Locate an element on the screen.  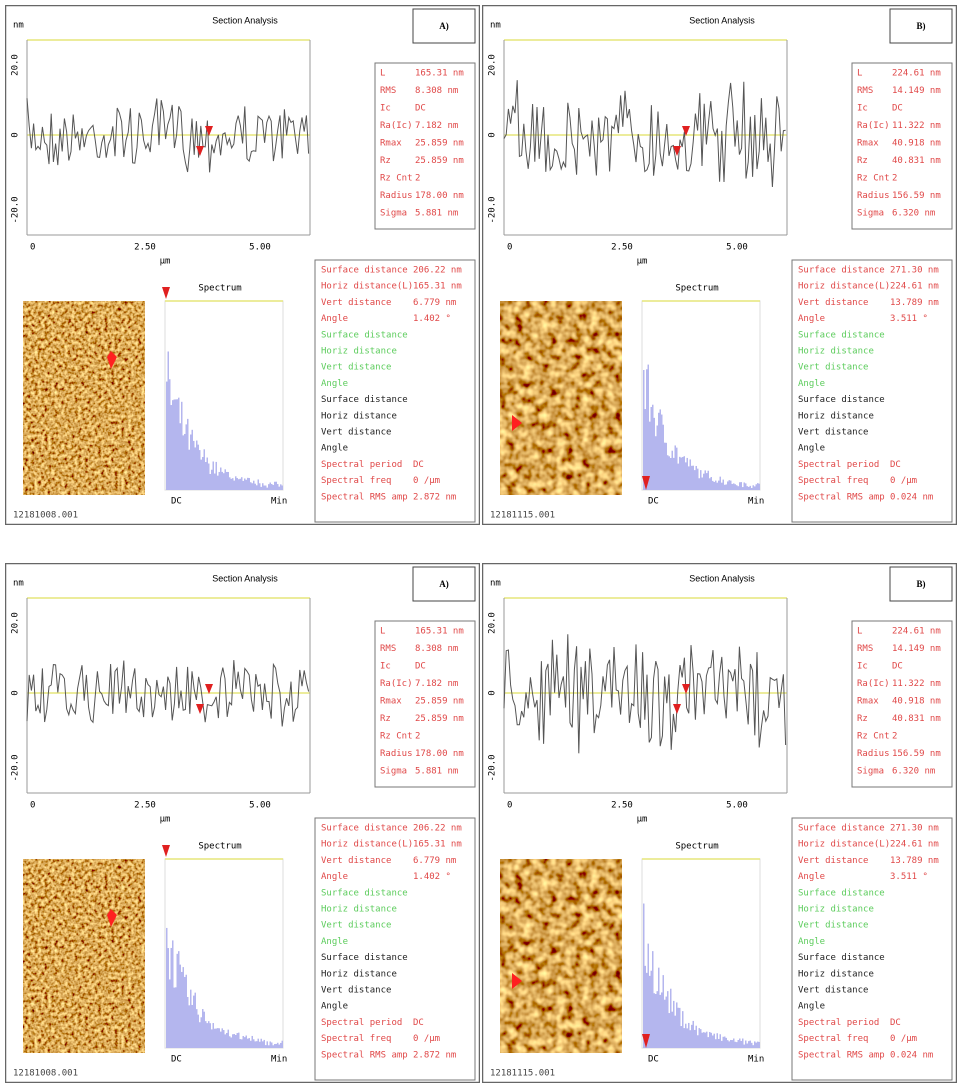
y-tick-label: 0 is located at coordinates (16, 692).